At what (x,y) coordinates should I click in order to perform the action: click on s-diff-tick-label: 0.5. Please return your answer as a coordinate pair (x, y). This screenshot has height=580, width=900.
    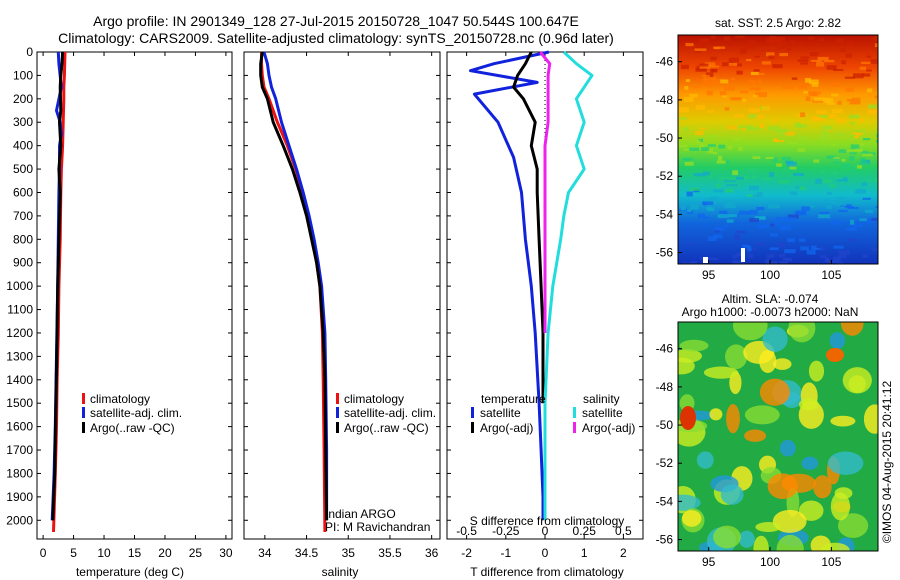
    Looking at the image, I should click on (623, 531).